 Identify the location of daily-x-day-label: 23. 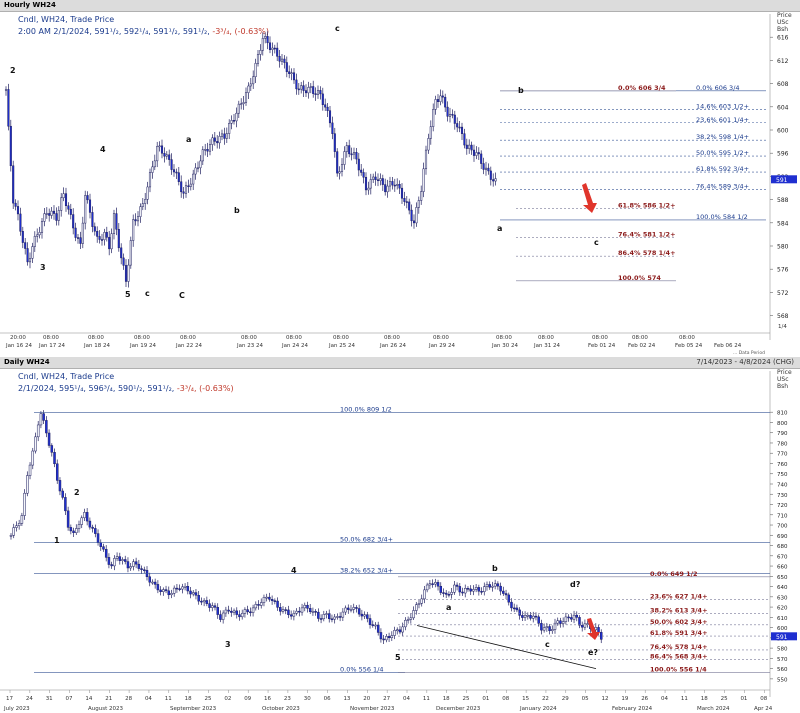
(287, 699).